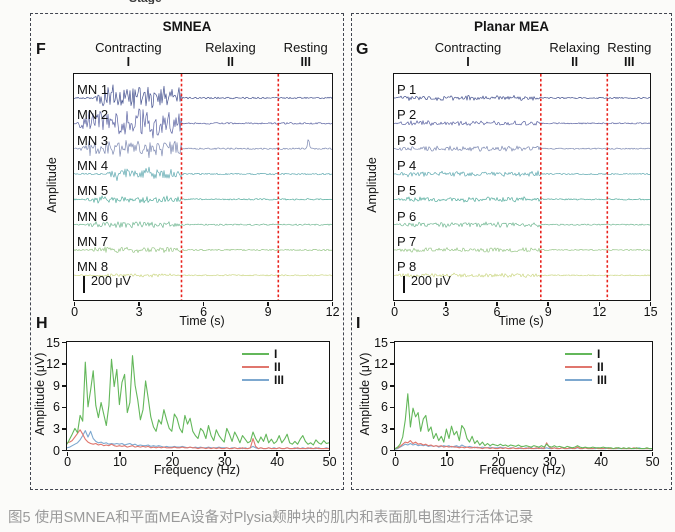 This screenshot has height=532, width=675. What do you see at coordinates (384, 407) in the screenshot?
I see `y-tick-label: 6` at bounding box center [384, 407].